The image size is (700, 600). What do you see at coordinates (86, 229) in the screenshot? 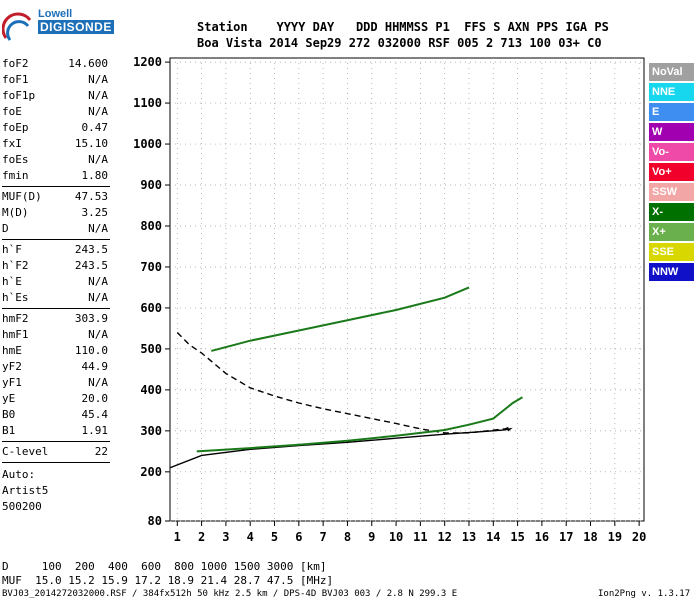
I see `param-row: D N/A` at bounding box center [86, 229].